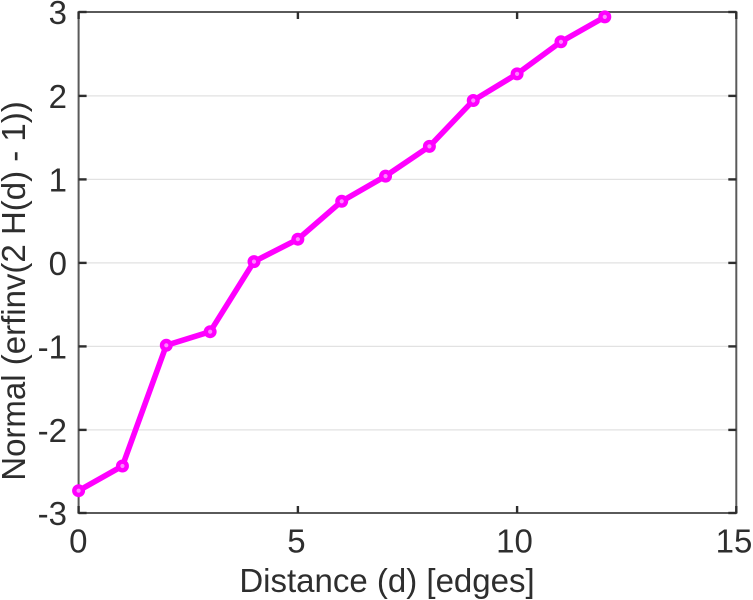 The image size is (753, 600). Describe the element at coordinates (58, 180) in the screenshot. I see `svg-text: 1` at that location.